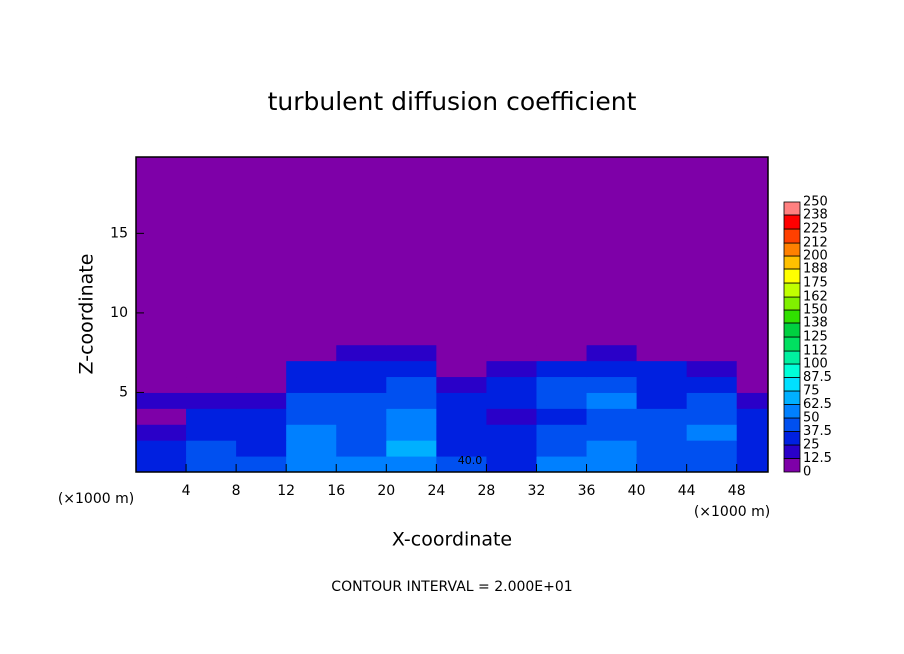 The width and height of the screenshot is (904, 654). Describe the element at coordinates (815, 297) in the screenshot. I see `colorbar-label: 162` at that location.